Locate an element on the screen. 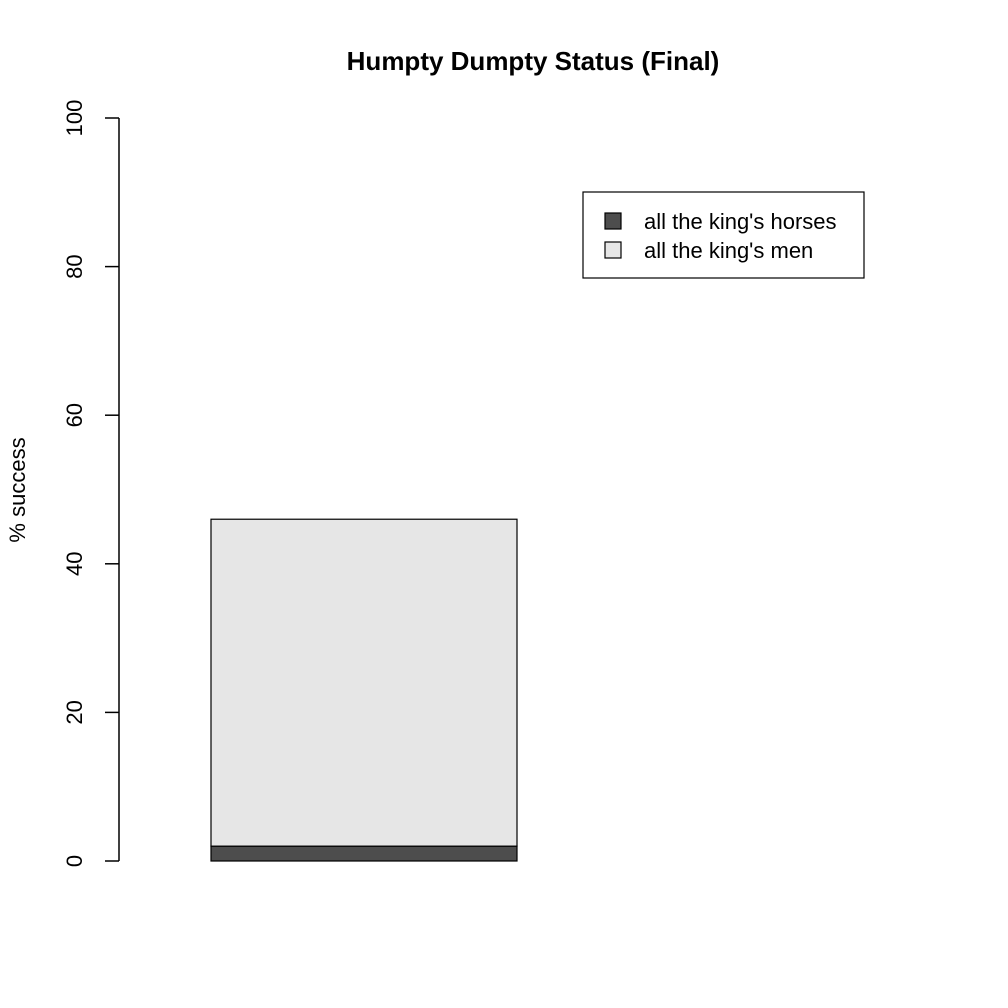 This screenshot has height=1008, width=1008. legend-label: all the king's men is located at coordinates (728, 250).